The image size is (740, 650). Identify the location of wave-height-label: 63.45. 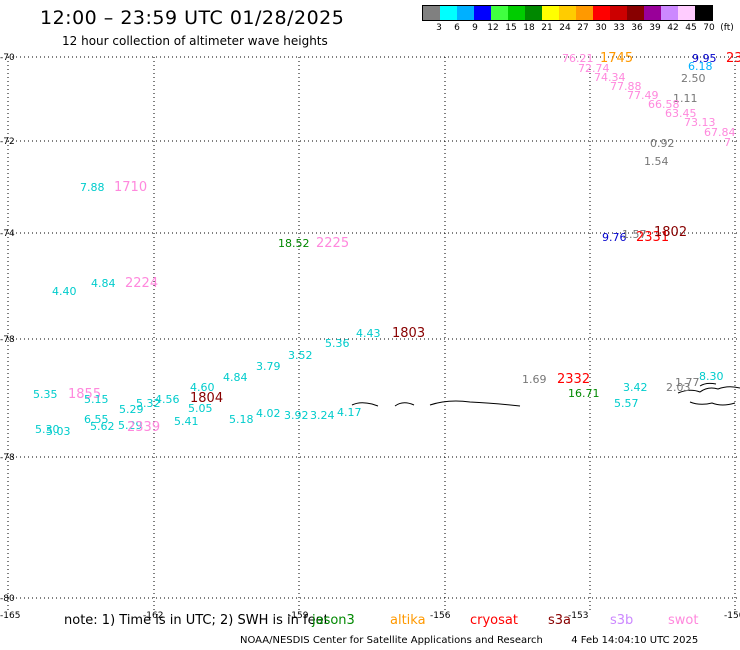
(681, 113).